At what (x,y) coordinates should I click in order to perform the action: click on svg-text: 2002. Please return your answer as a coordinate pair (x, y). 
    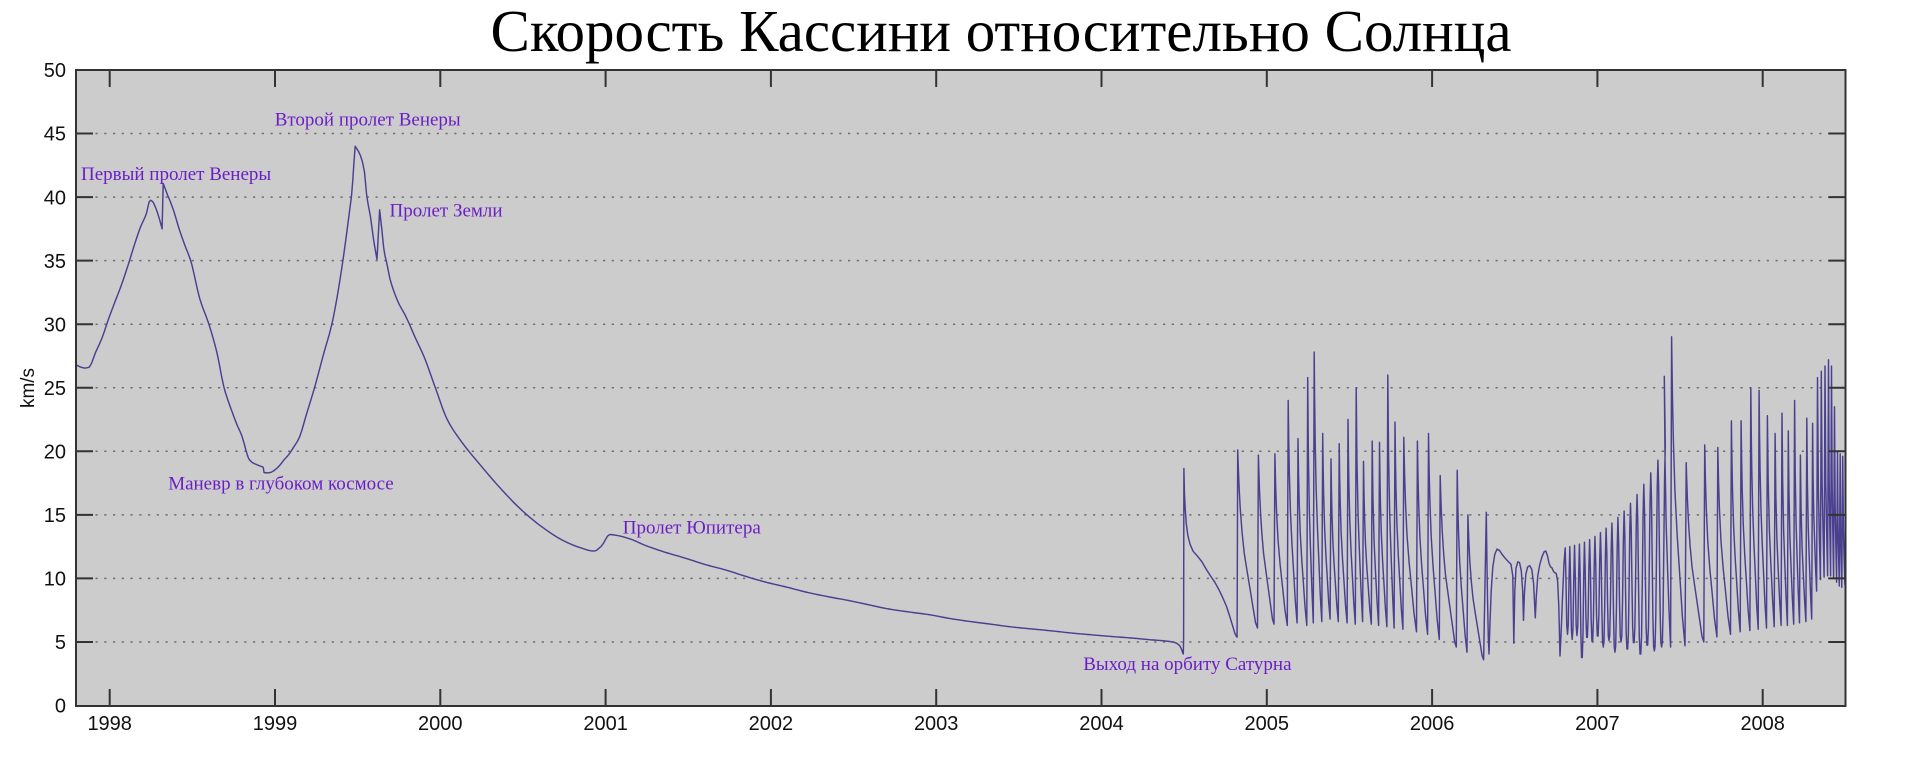
    Looking at the image, I should click on (771, 724).